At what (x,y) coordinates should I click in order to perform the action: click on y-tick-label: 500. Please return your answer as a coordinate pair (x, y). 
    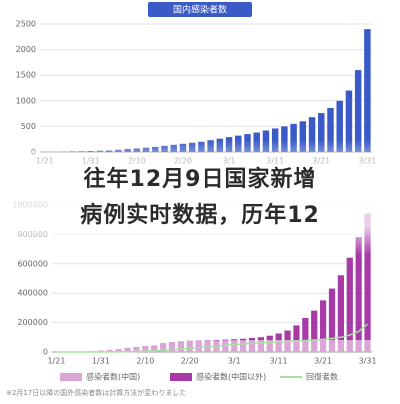
    Looking at the image, I should click on (28, 126).